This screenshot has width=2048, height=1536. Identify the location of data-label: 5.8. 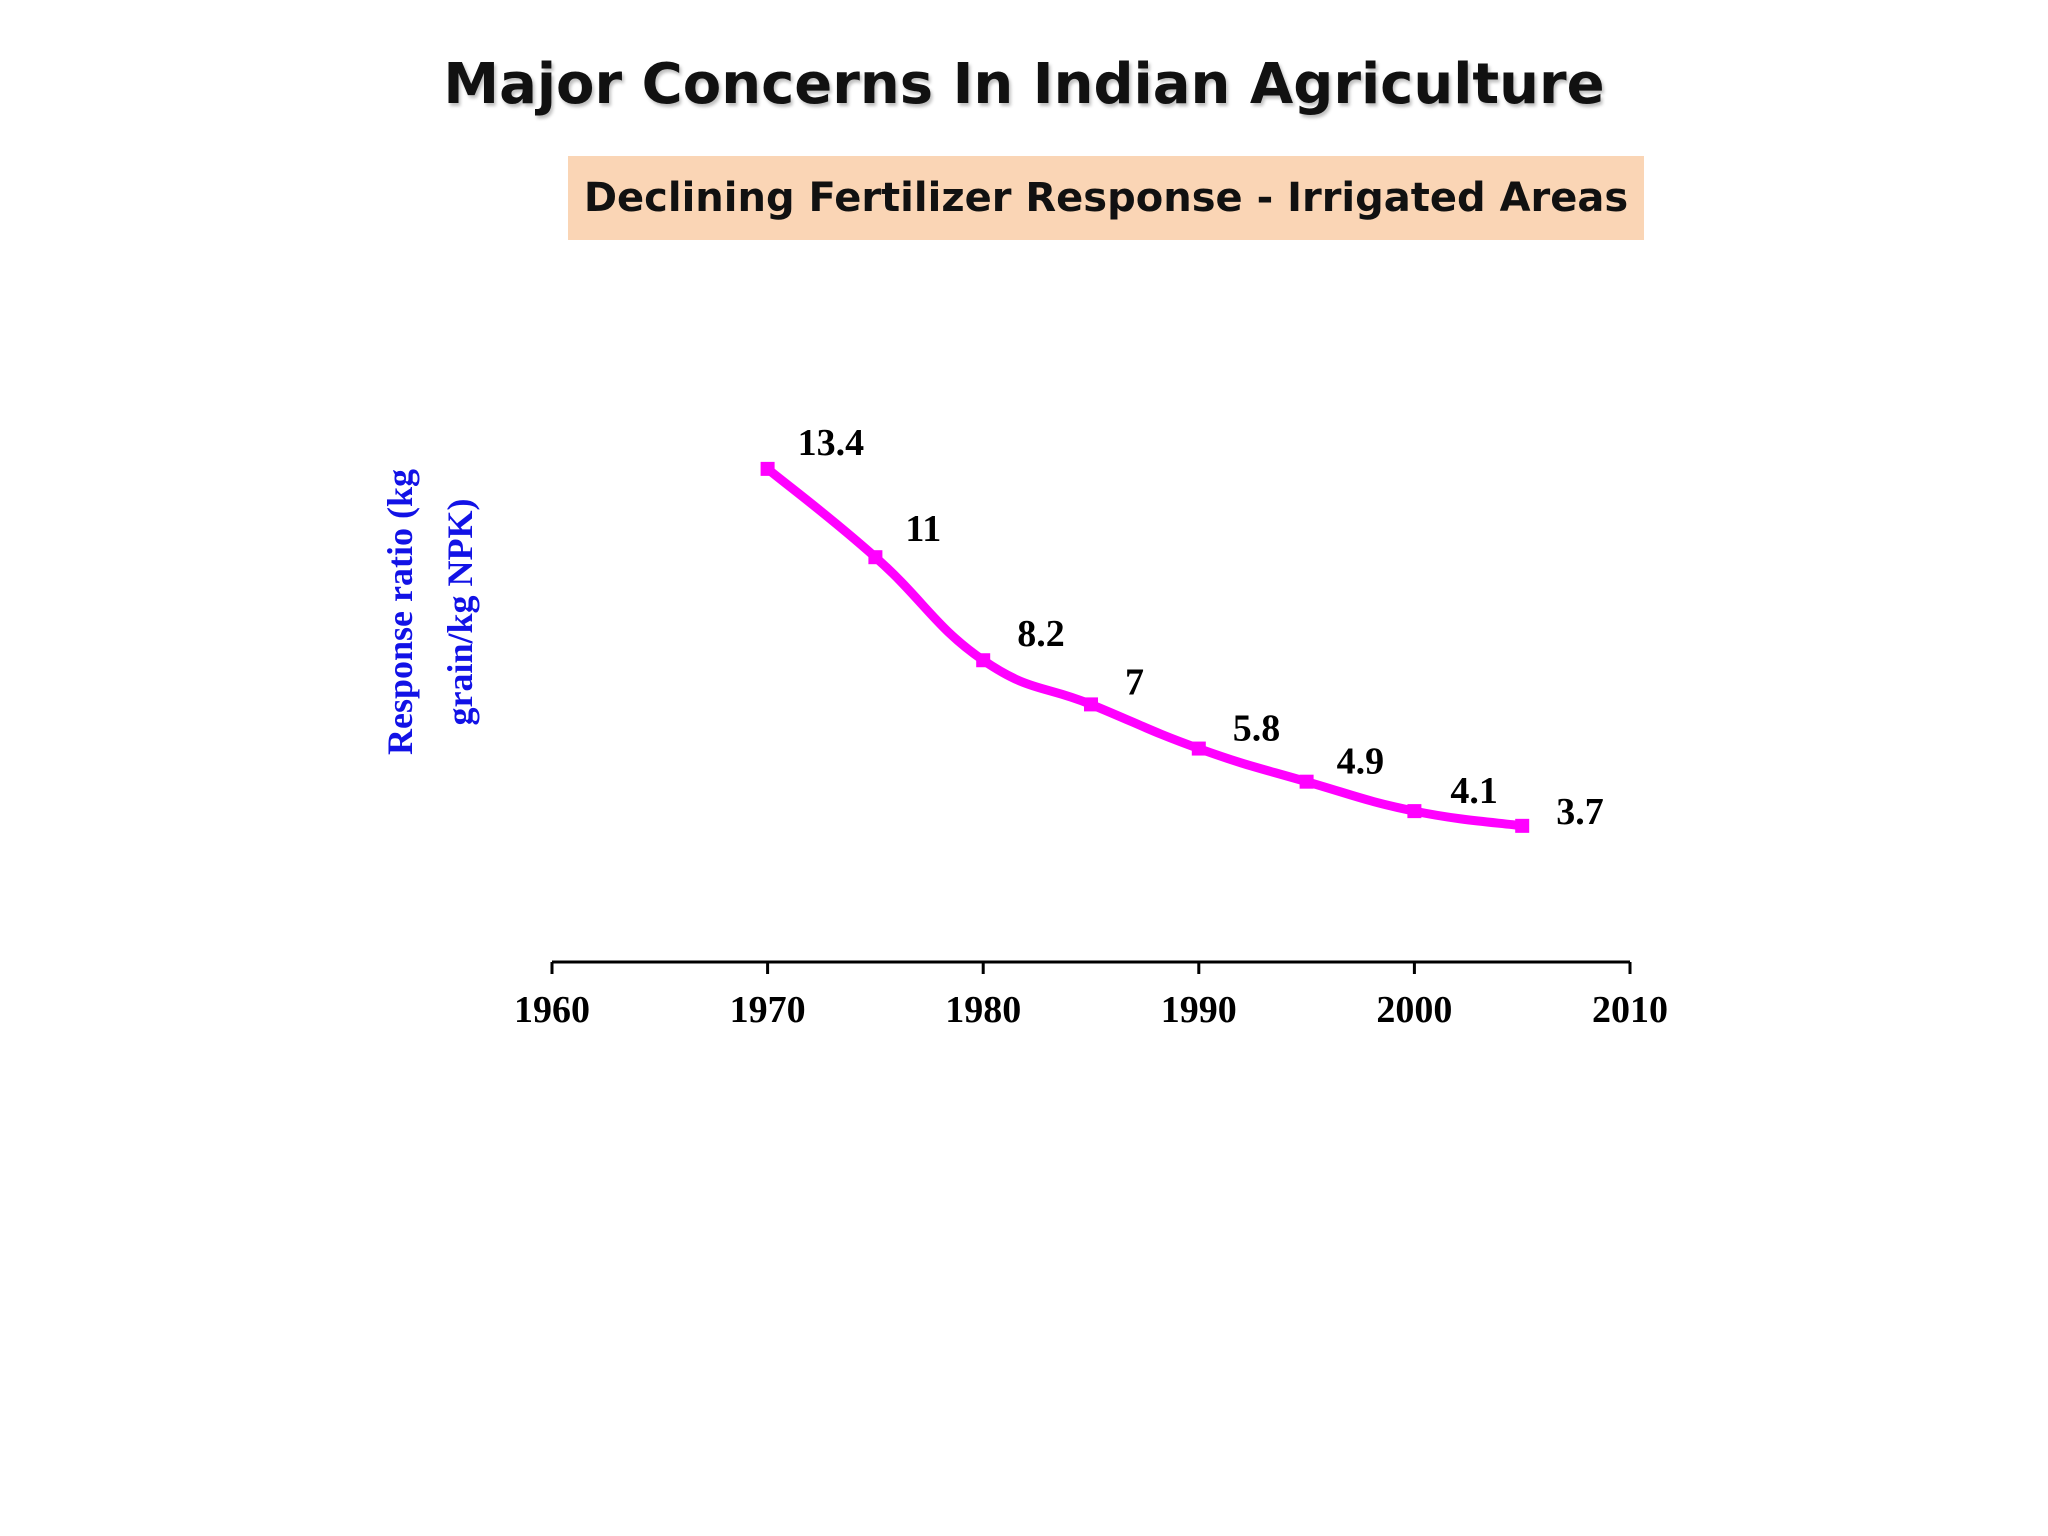
(1257, 729).